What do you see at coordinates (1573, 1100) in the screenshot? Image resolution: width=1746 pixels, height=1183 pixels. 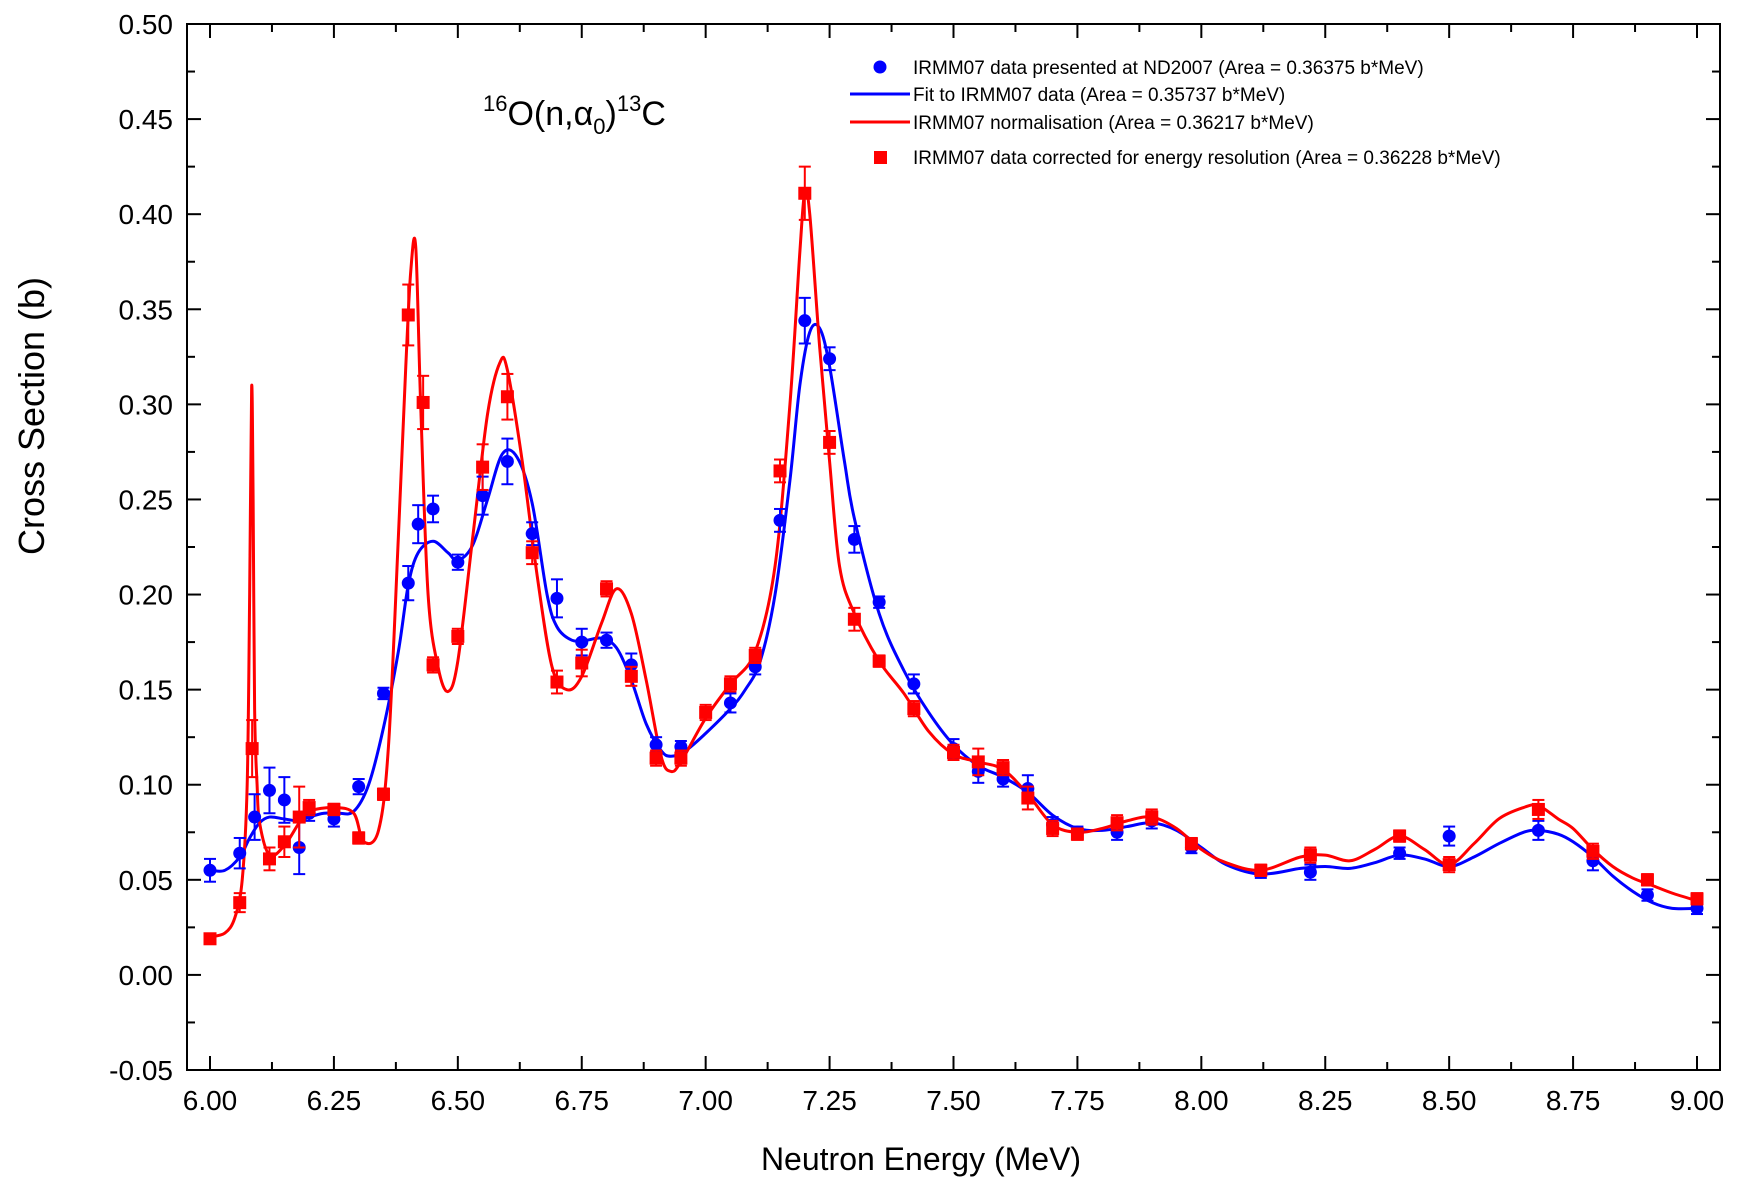 I see `x-tick-label: 8.75` at bounding box center [1573, 1100].